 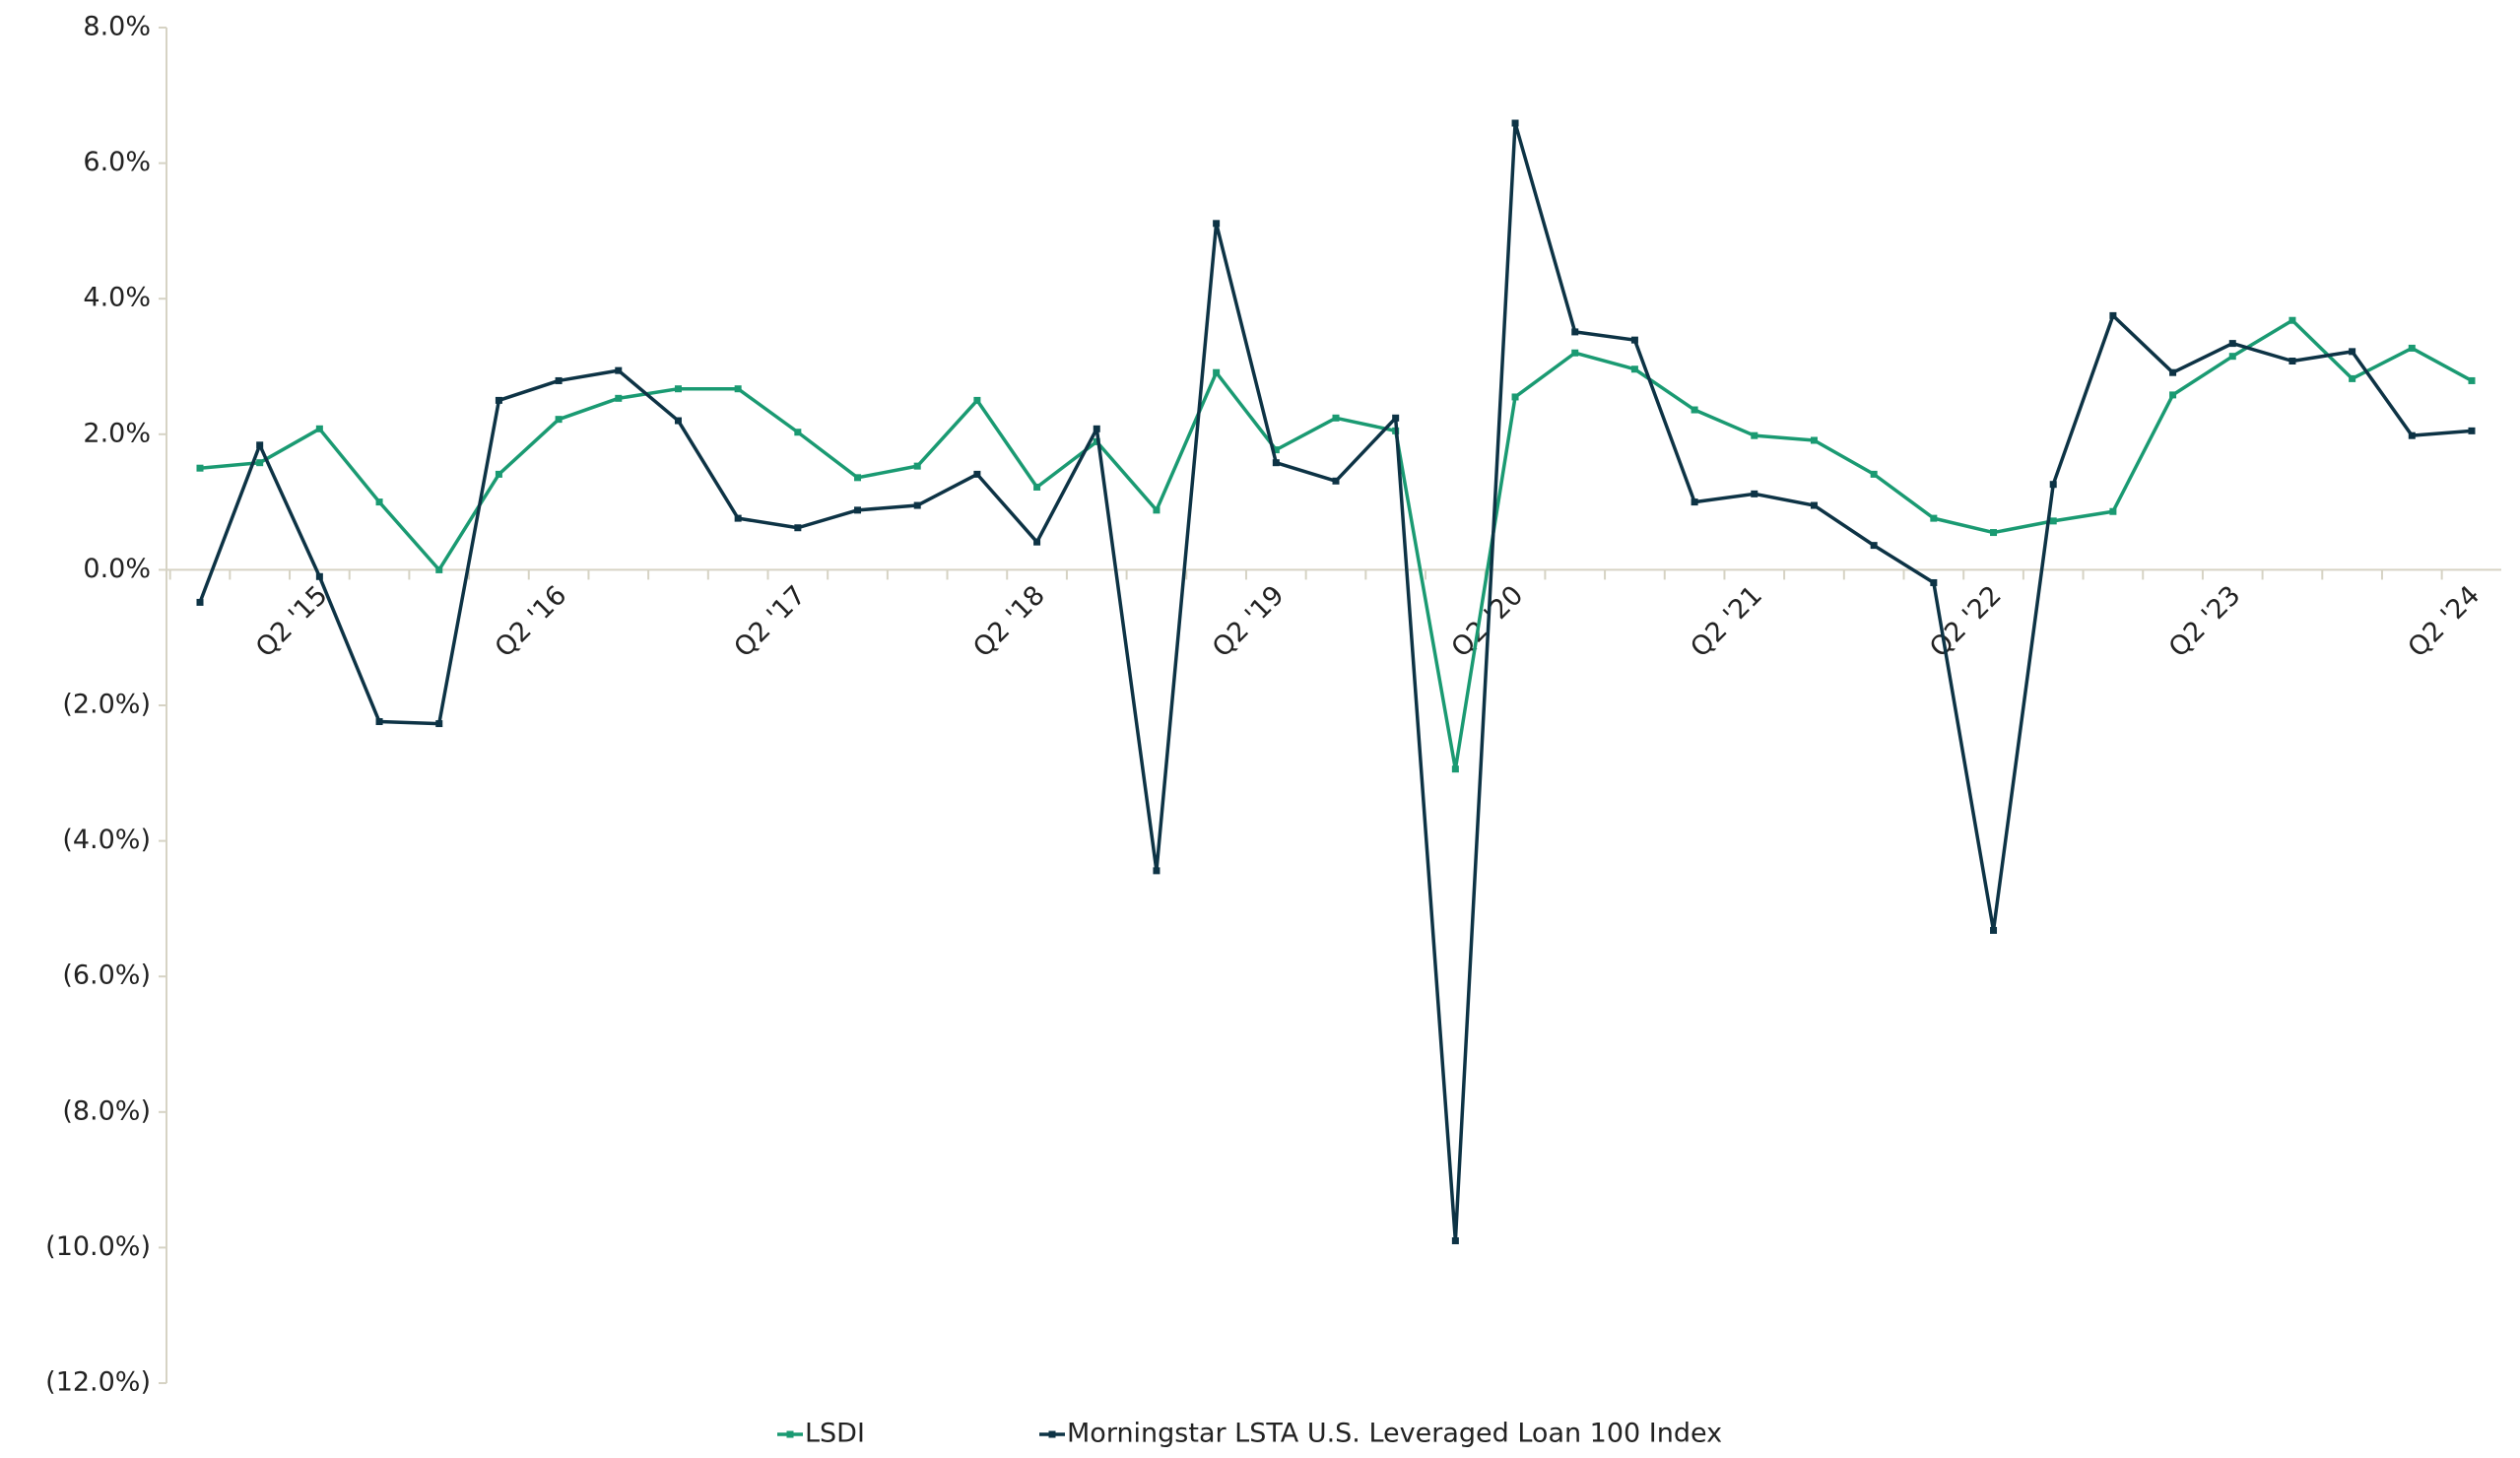 I want to click on x-tick-label: Q2 '21, so click(x=1726, y=622).